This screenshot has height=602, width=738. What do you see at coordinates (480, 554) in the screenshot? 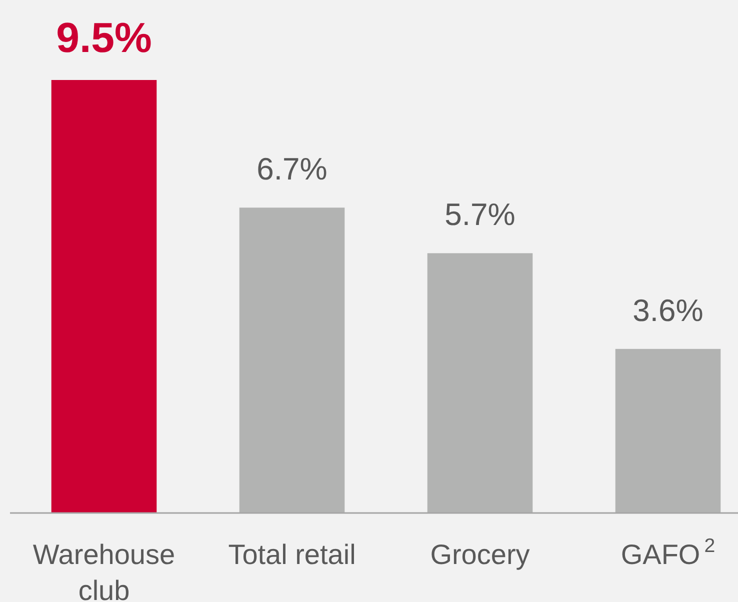
I see `x-tick-label: Grocery` at bounding box center [480, 554].